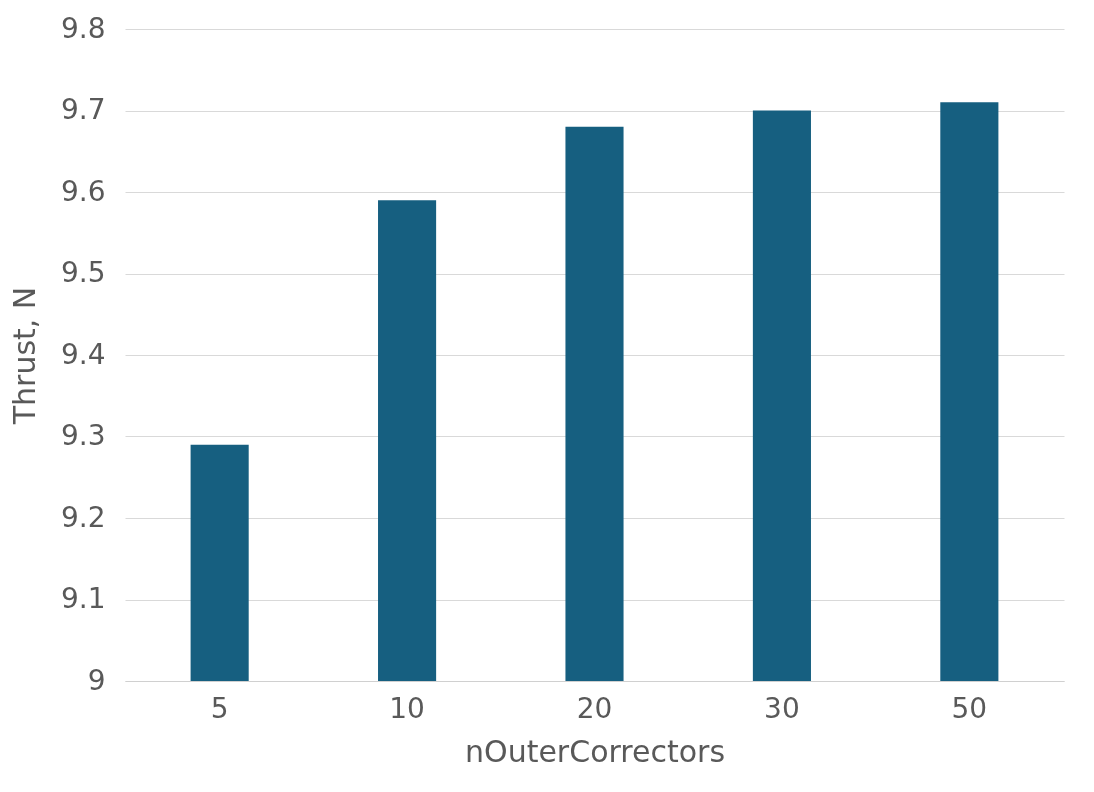 This screenshot has height=792, width=1094. Describe the element at coordinates (24, 356) in the screenshot. I see `y-axis-title: Thrust, N` at that location.